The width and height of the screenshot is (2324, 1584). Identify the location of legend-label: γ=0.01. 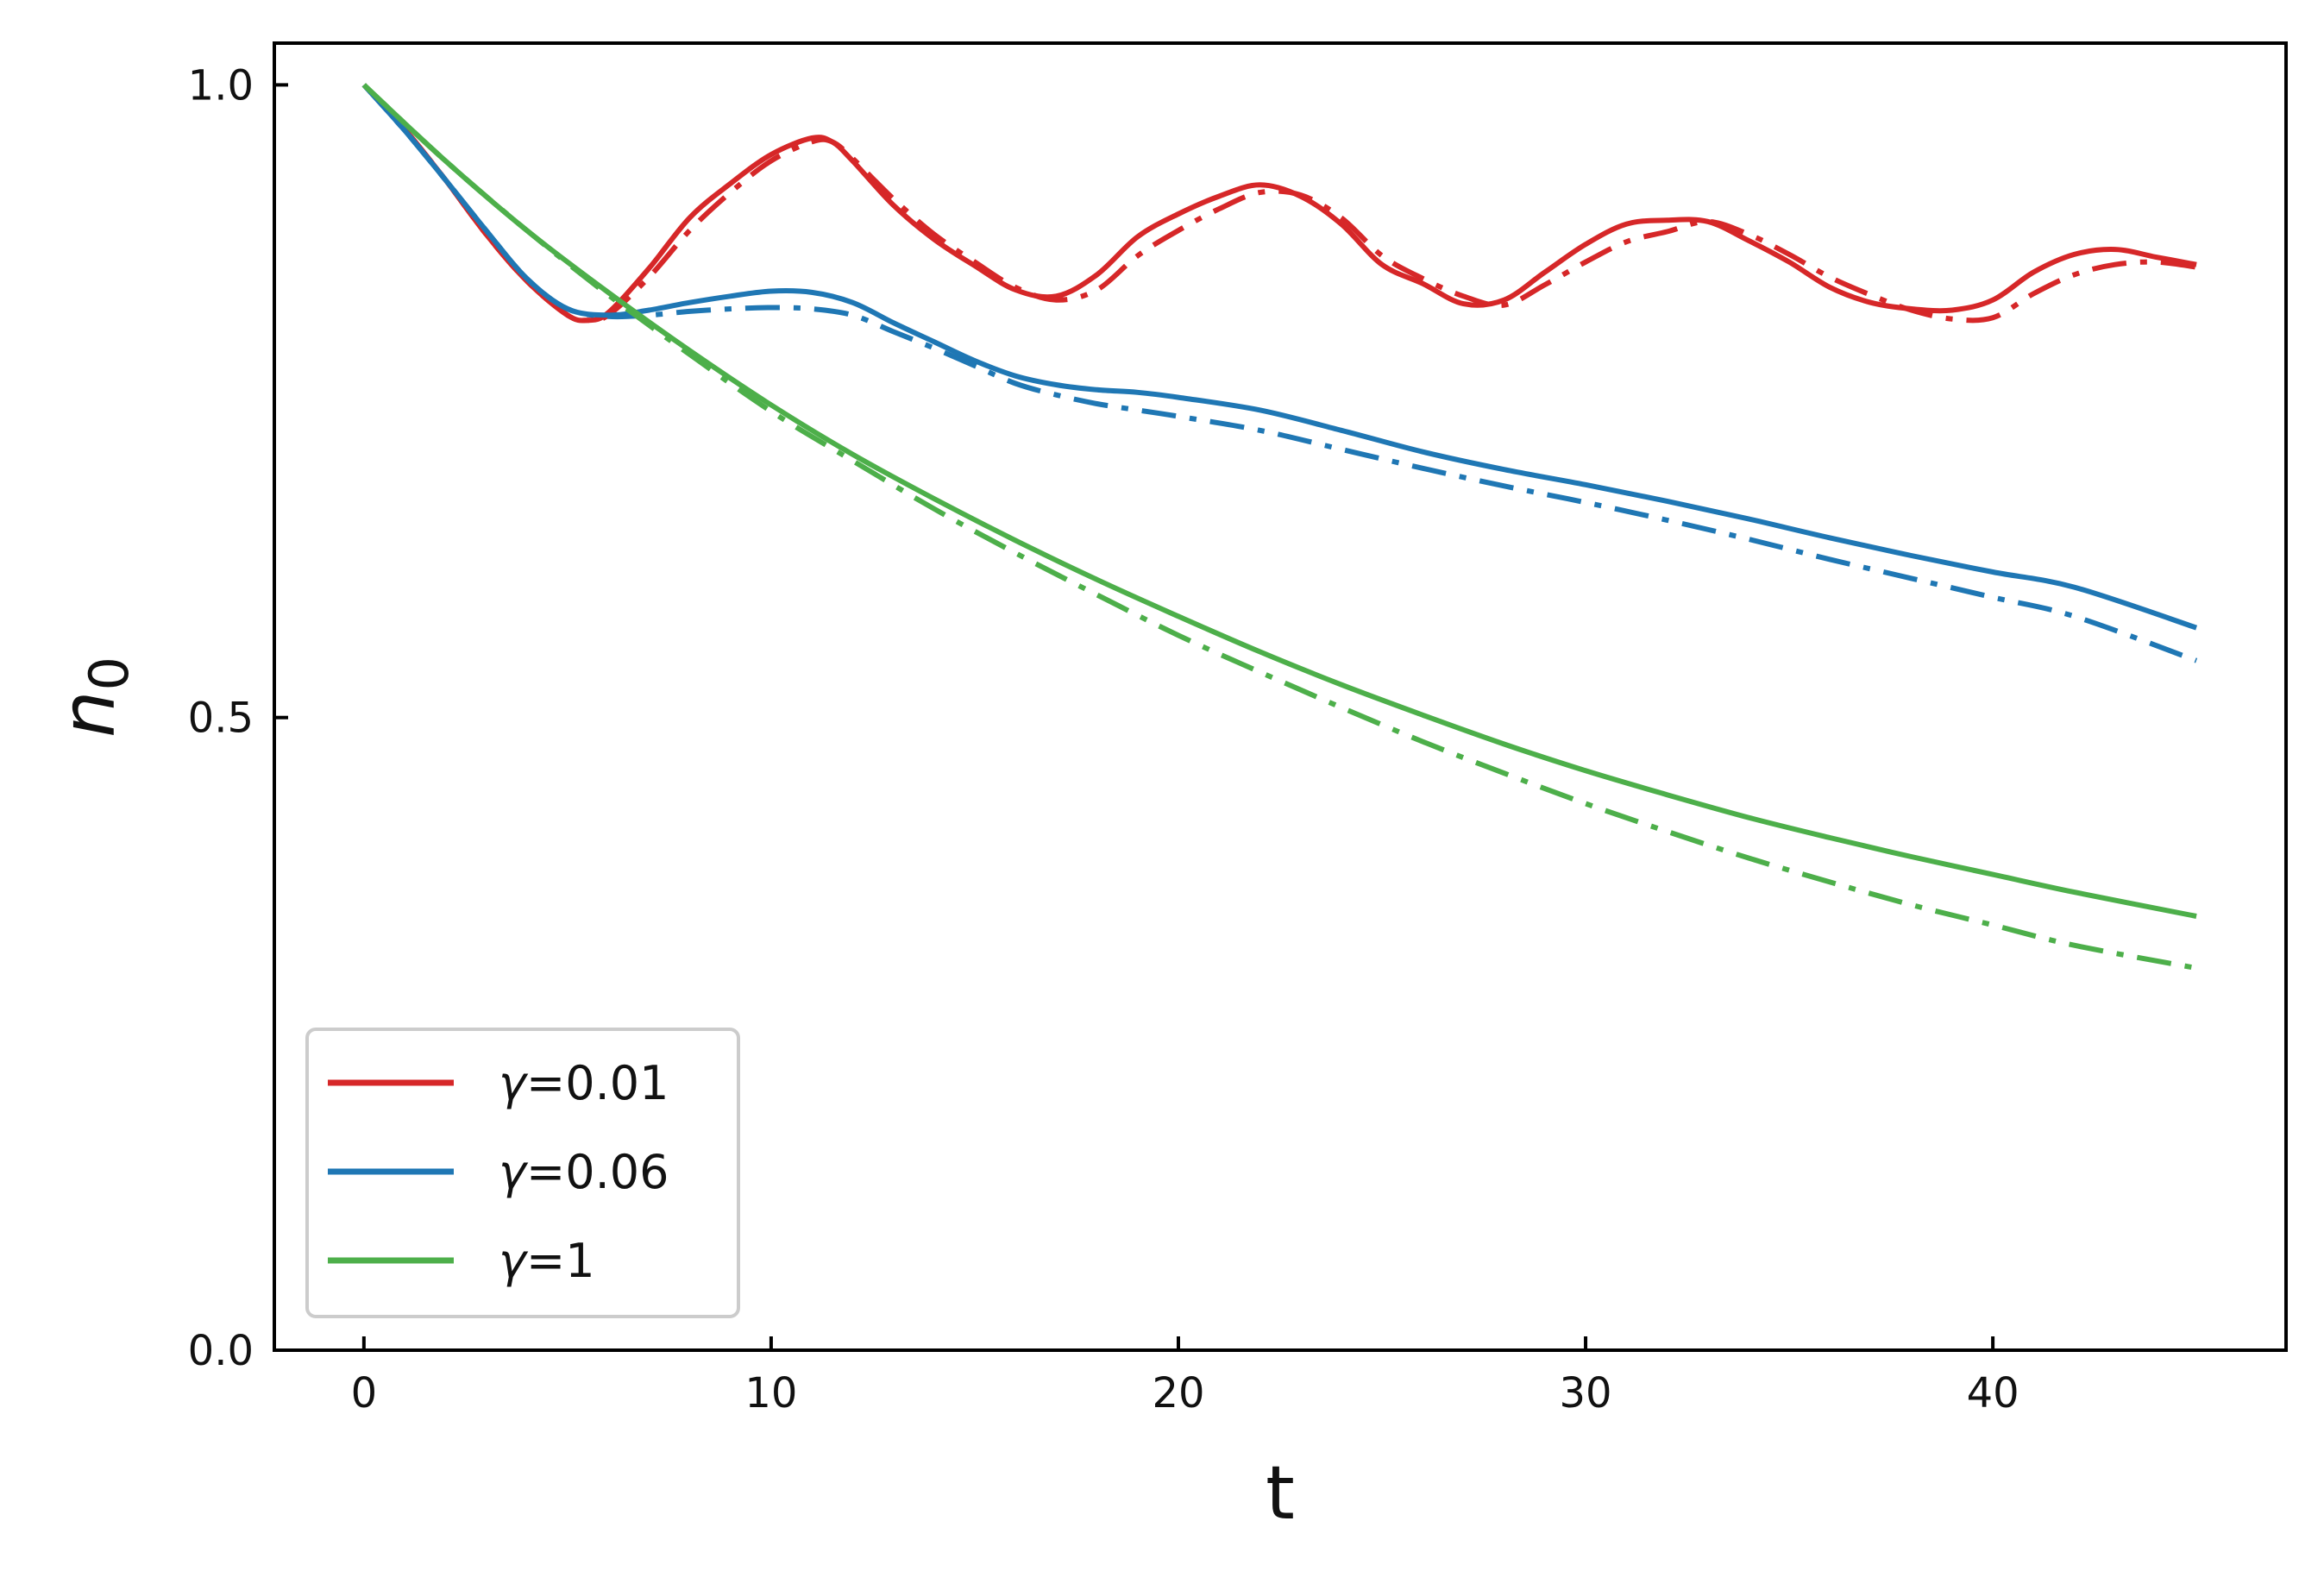
(584, 1083).